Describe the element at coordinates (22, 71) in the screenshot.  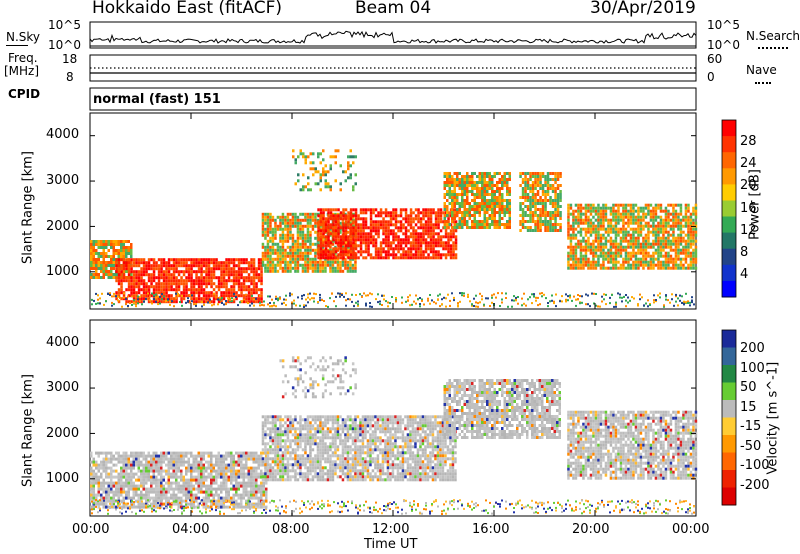
I see `freq-unit-label: [MHz]` at that location.